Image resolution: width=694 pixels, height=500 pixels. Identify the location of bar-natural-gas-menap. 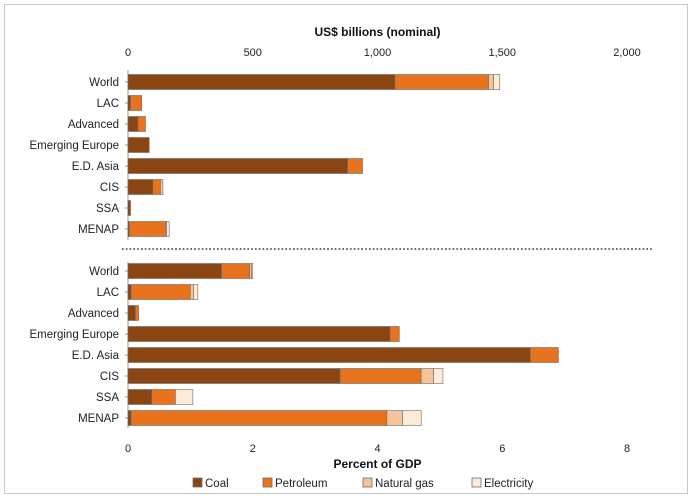
(394, 418).